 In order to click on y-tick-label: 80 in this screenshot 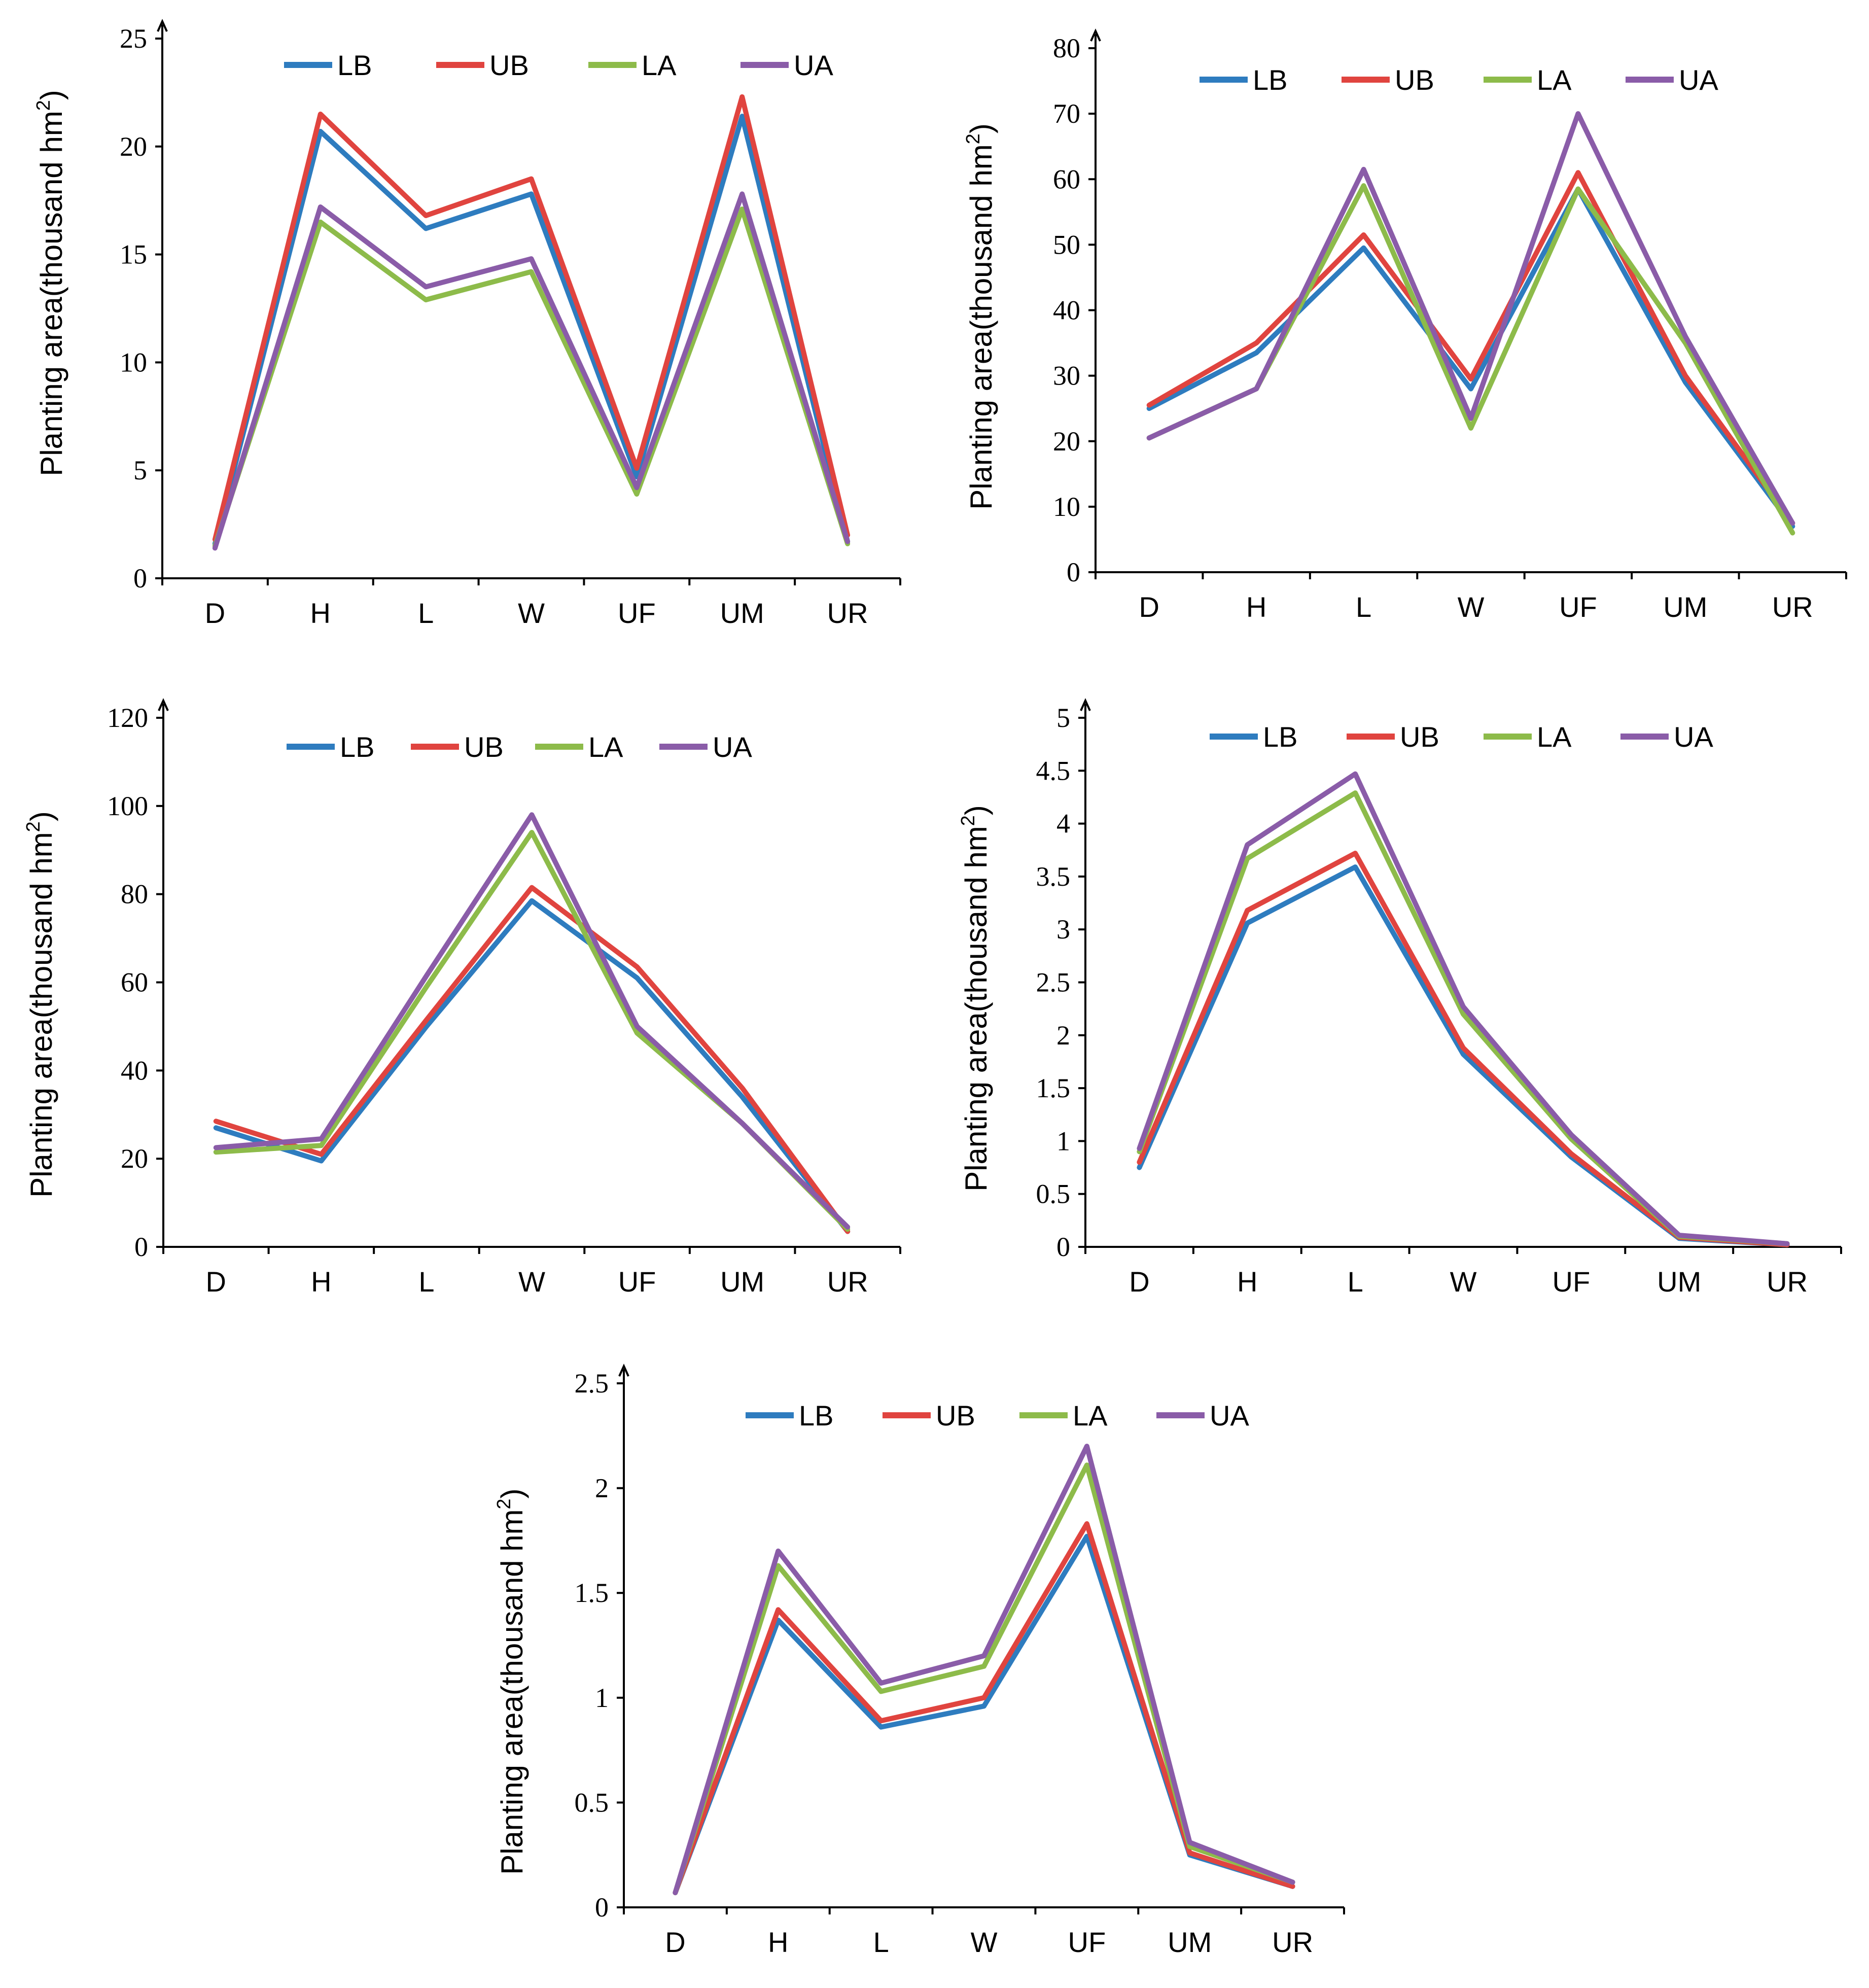, I will do `click(1066, 48)`.